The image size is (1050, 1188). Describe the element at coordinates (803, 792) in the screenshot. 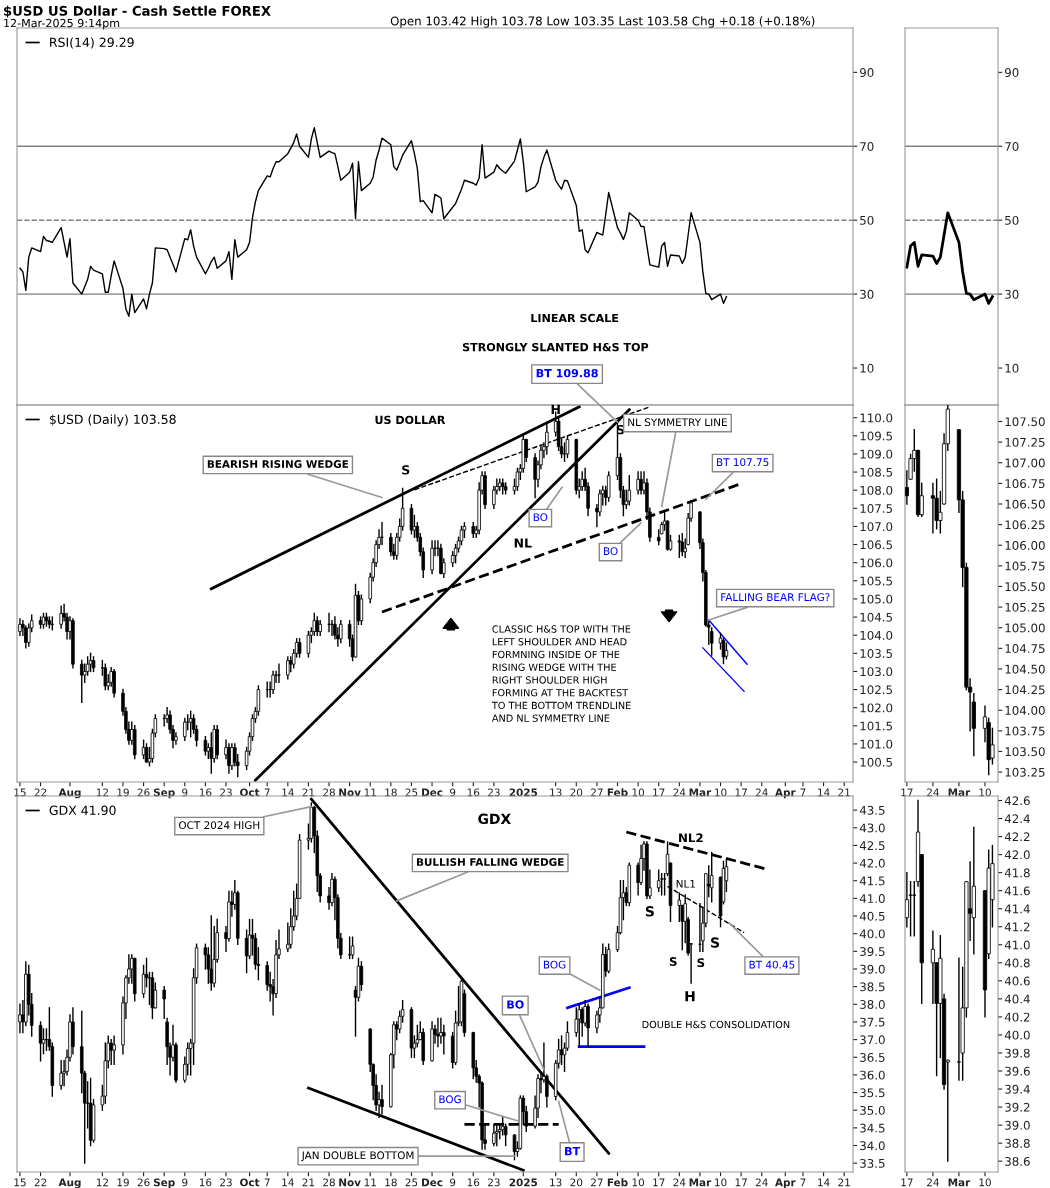

I see `x-tick-label: 7` at that location.